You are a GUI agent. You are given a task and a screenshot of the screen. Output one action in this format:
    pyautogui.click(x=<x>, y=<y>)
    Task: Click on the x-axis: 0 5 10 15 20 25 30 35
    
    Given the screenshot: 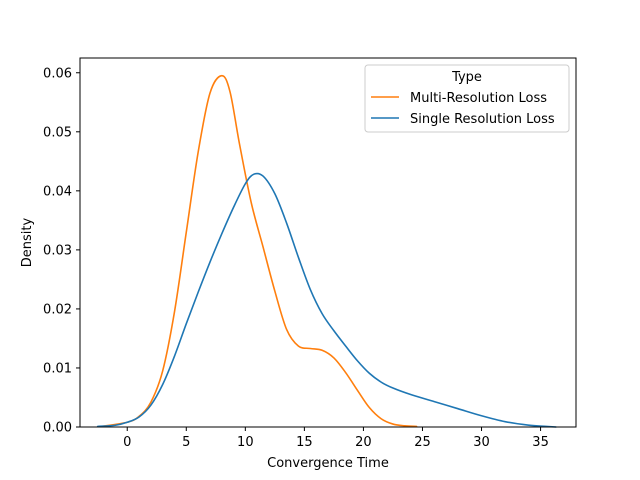 What is the action you would take?
    pyautogui.click(x=336, y=438)
    